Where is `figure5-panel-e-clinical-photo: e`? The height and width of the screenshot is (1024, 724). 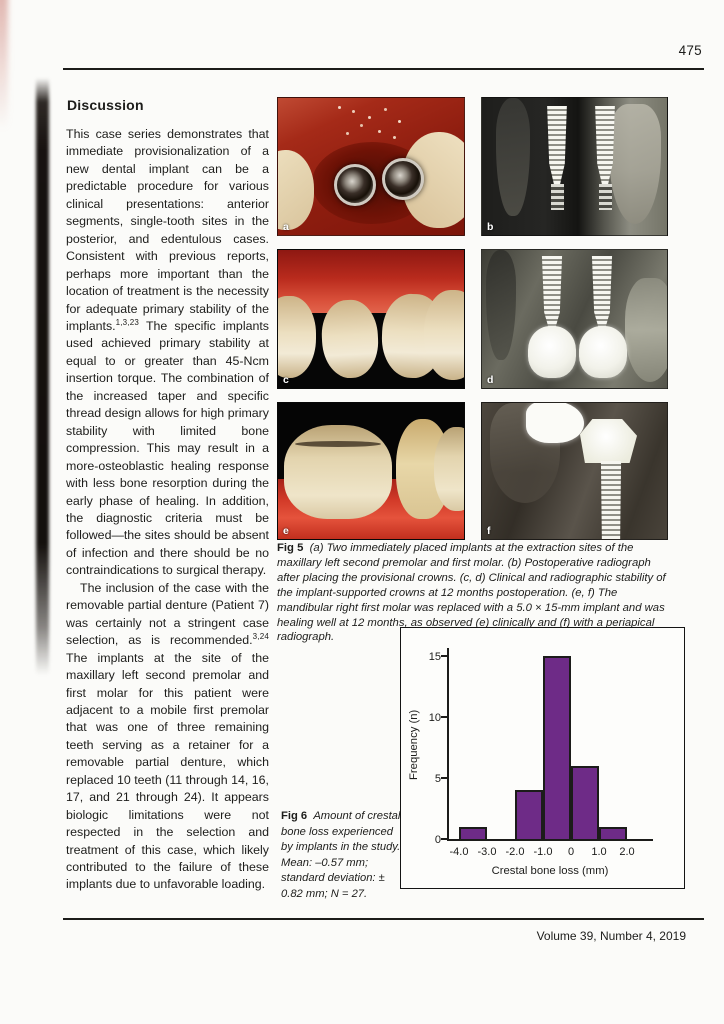 figure5-panel-e-clinical-photo: e is located at coordinates (371, 471).